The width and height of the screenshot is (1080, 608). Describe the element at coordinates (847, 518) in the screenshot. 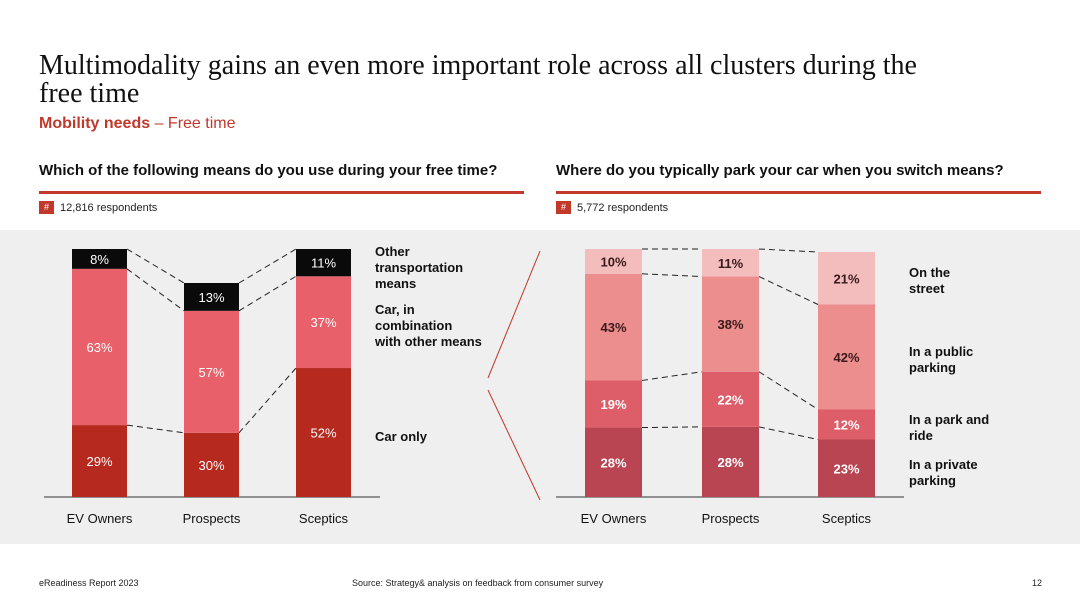

I see `chart-1-category-label: Sceptics` at that location.